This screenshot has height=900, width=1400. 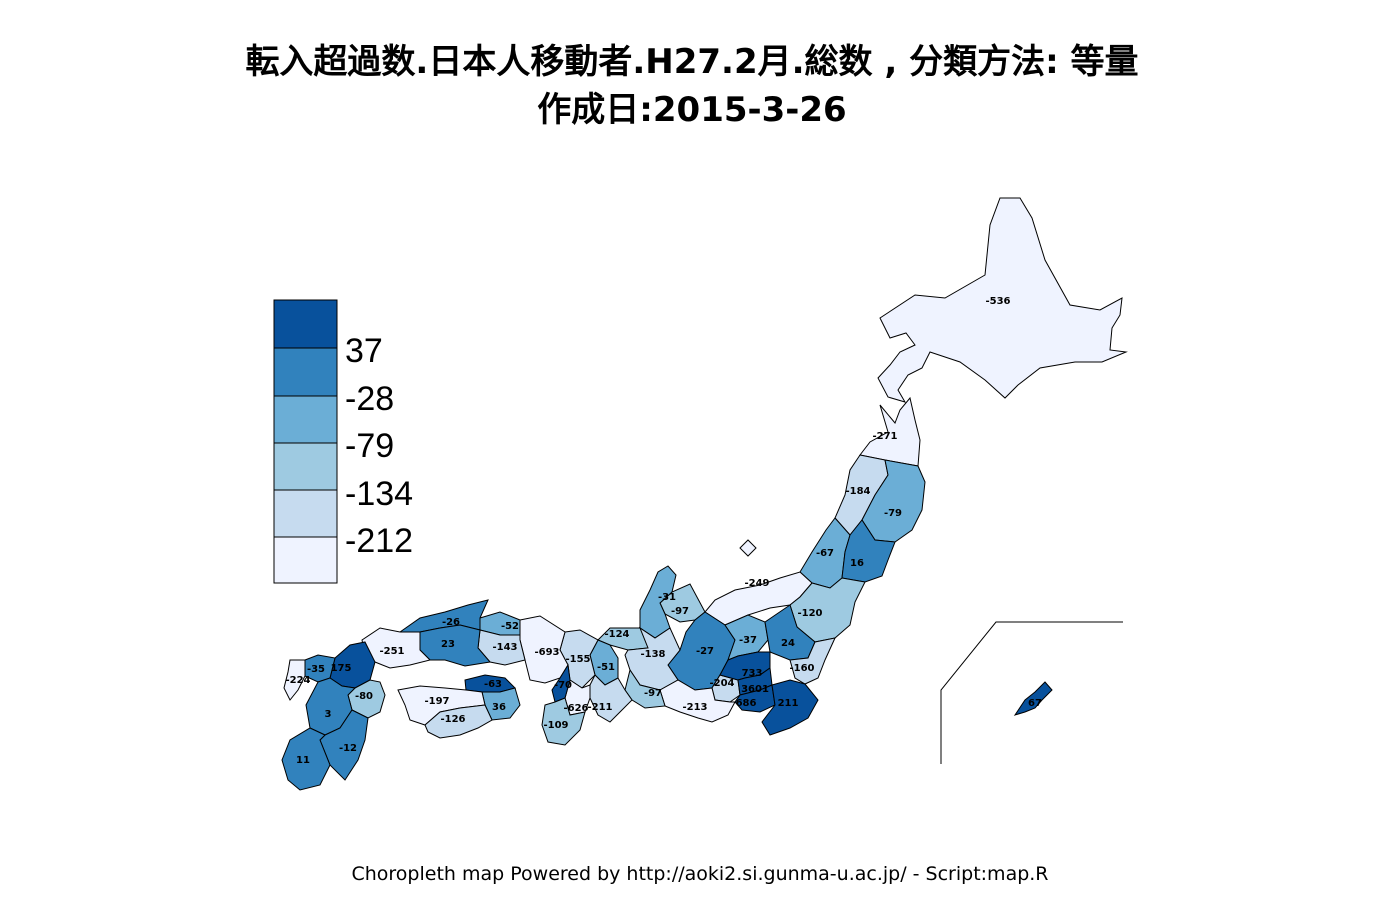 I want to click on value-label-tottori: -52, so click(x=510, y=626).